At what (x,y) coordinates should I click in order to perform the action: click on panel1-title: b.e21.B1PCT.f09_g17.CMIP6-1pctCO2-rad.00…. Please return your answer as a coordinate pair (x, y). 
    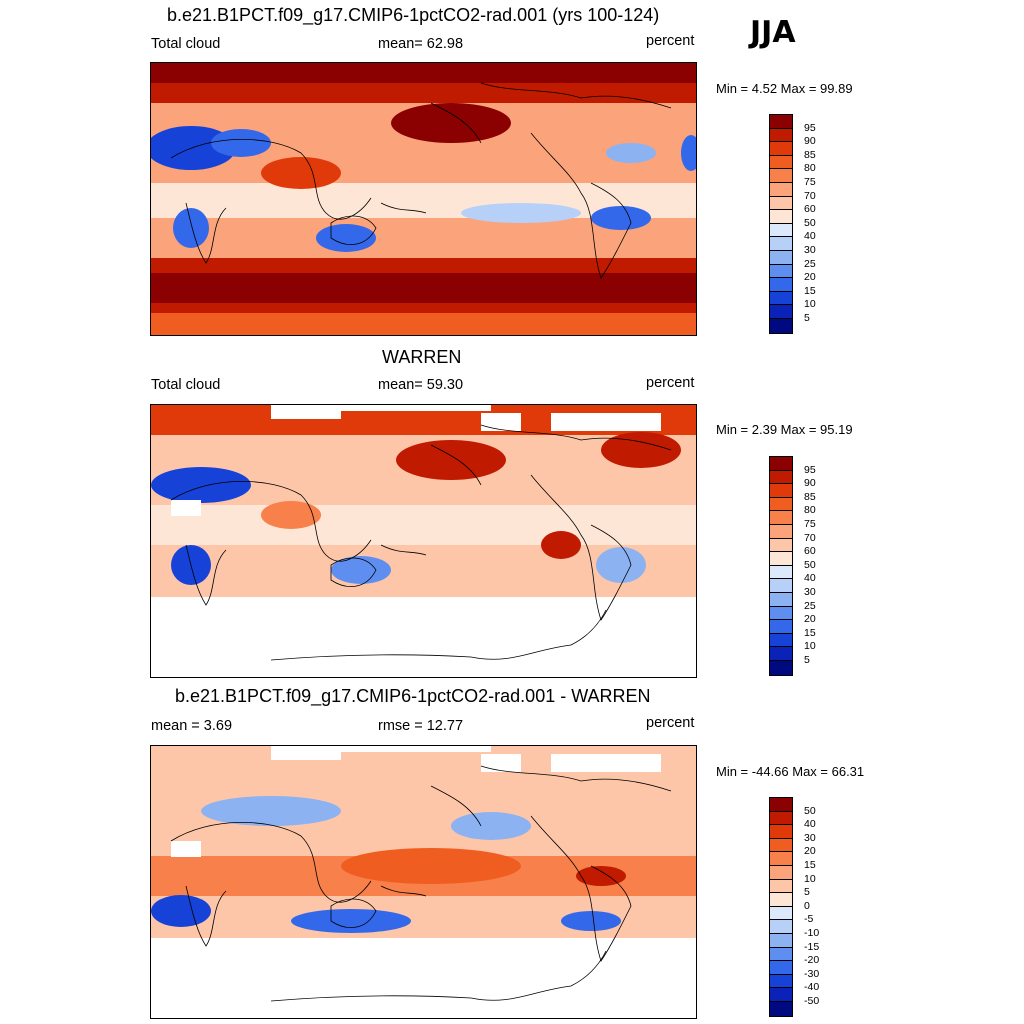
    Looking at the image, I should click on (413, 15).